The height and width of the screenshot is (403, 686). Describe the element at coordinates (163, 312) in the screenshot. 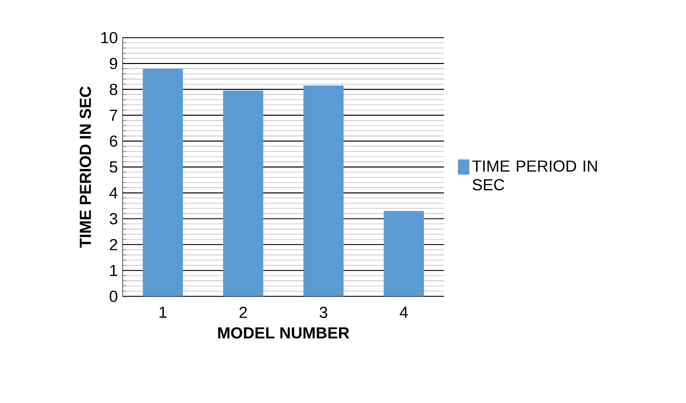

I see `x-tick-label: 1` at that location.